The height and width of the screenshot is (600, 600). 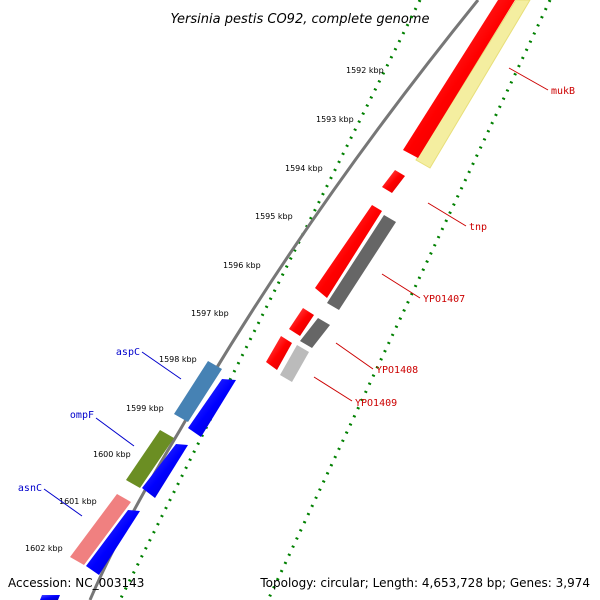 What do you see at coordinates (30, 488) in the screenshot?
I see `gene-label-asnC: asnC` at bounding box center [30, 488].